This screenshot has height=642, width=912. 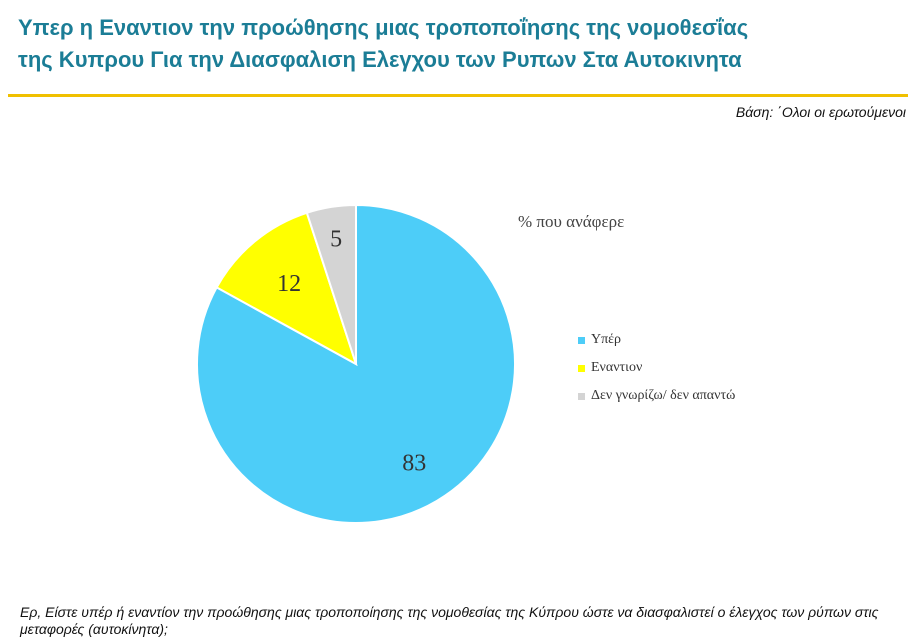 What do you see at coordinates (617, 367) in the screenshot?
I see `legend-label: Εναντιον` at bounding box center [617, 367].